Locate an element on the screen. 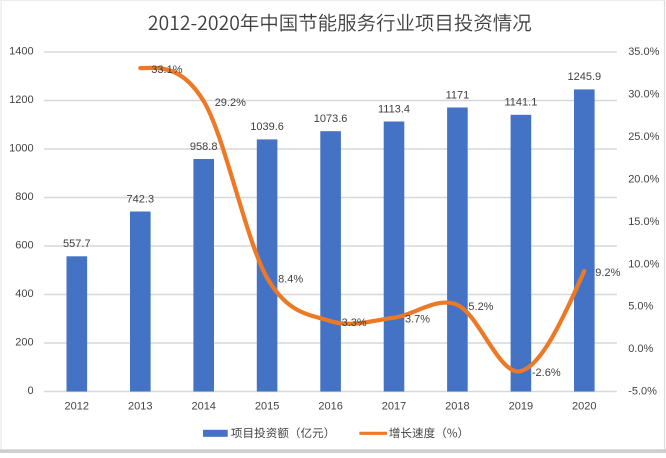 The image size is (666, 458). svg-text: 2019 is located at coordinates (521, 407).